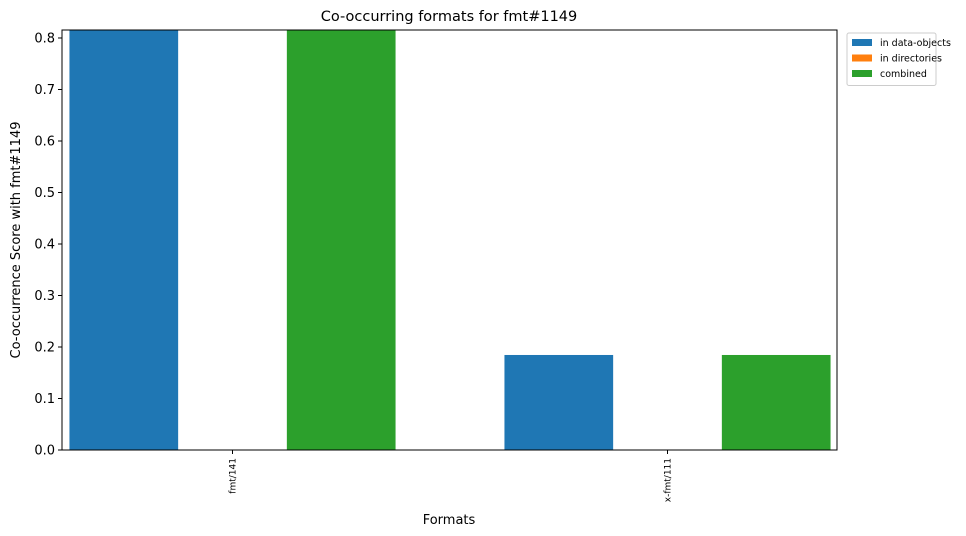  I want to click on y-tick-label: 0.3, so click(44, 296).